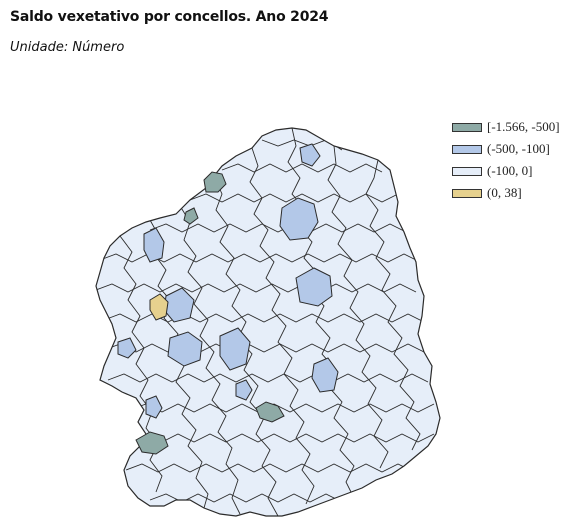 The image size is (582, 525). What do you see at coordinates (504, 192) in the screenshot?
I see `legend-label: (0, 38]` at bounding box center [504, 192].